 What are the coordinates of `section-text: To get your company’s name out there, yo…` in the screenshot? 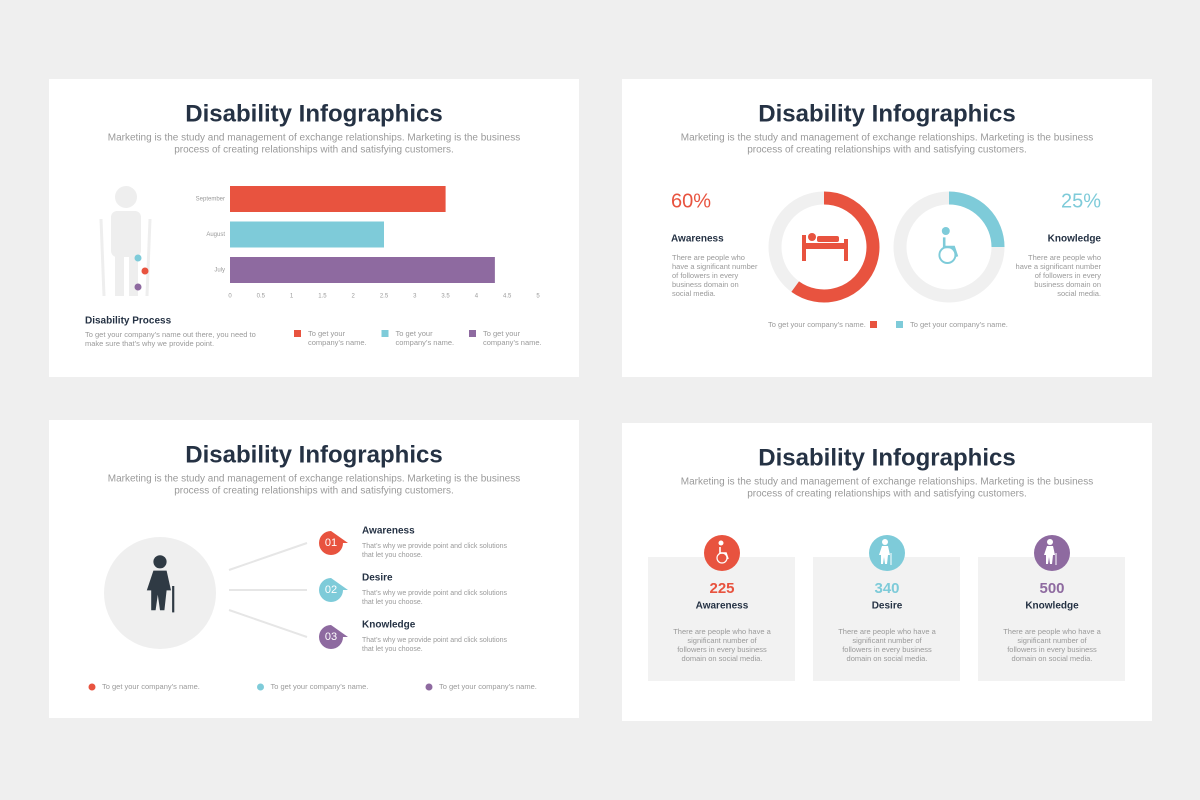 It's located at (170, 334).